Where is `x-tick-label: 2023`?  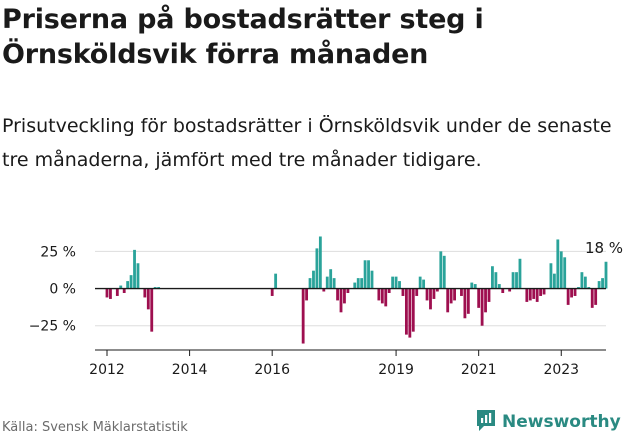
x-tick-label: 2023 is located at coordinates (561, 370).